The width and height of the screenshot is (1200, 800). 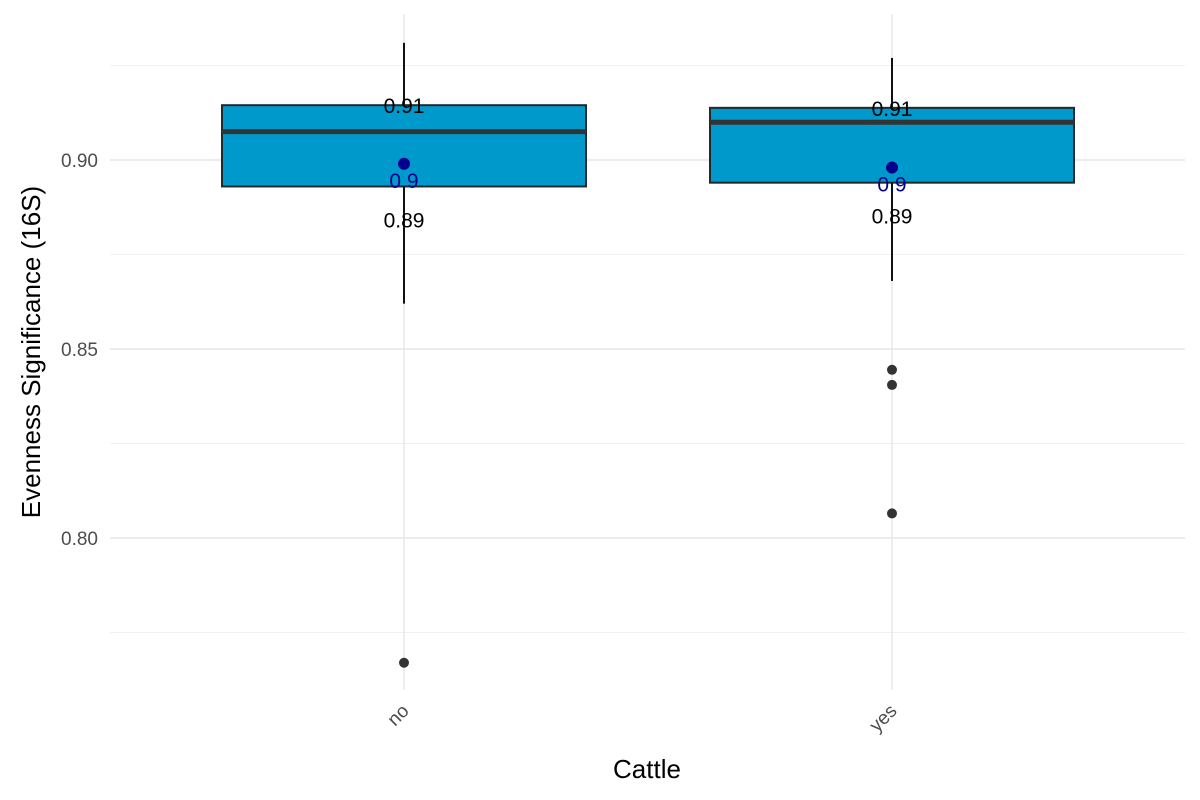 What do you see at coordinates (884, 719) in the screenshot?
I see `x-tick-label: yes` at bounding box center [884, 719].